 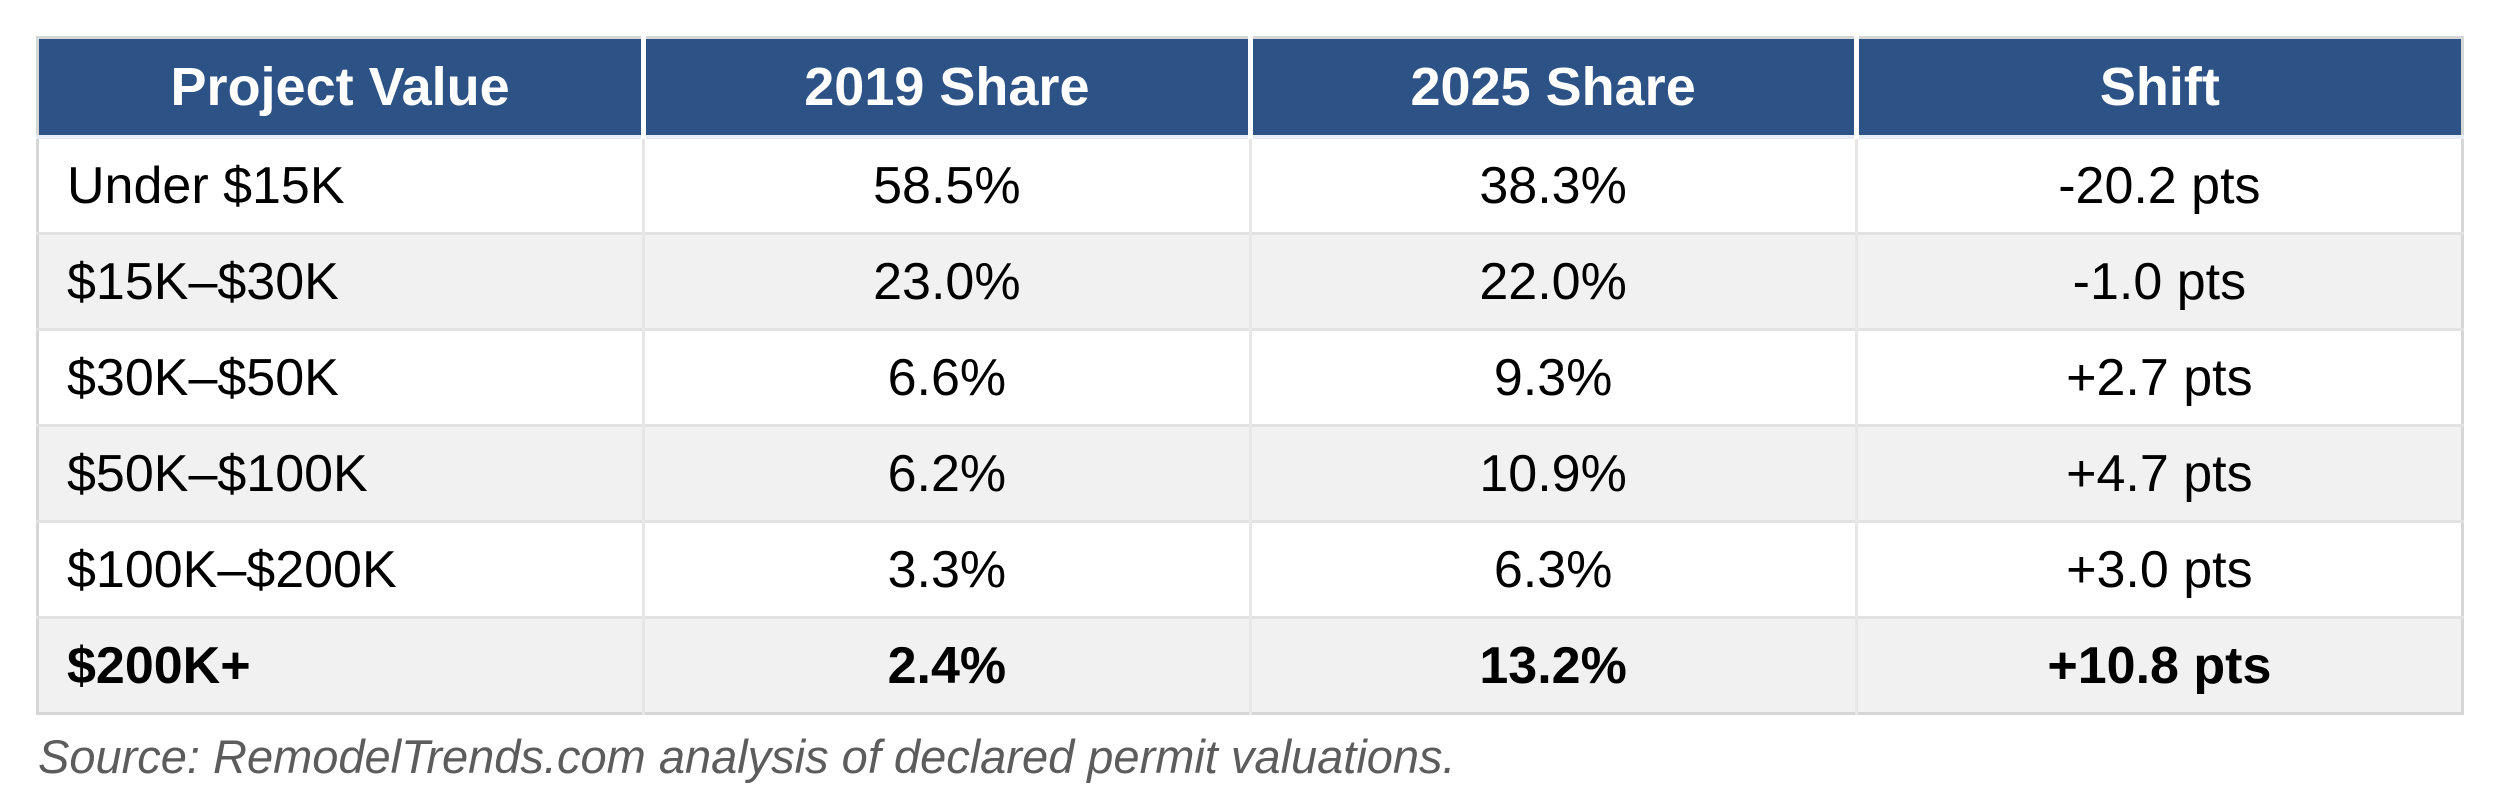 What do you see at coordinates (340, 473) in the screenshot?
I see `cell-project-value: $50K–$100K` at bounding box center [340, 473].